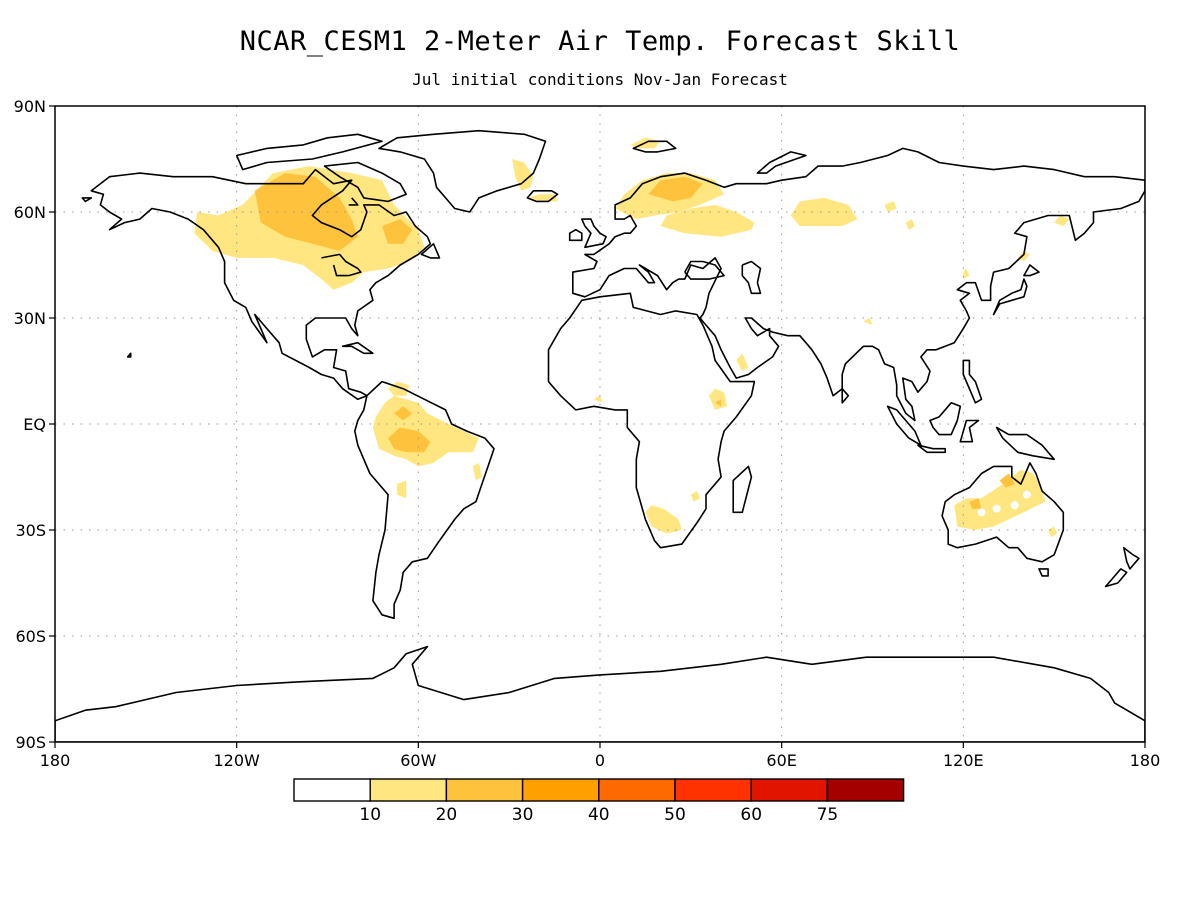 The image size is (1200, 900). Describe the element at coordinates (430, 251) in the screenshot. I see `newfoundland-coastline` at that location.